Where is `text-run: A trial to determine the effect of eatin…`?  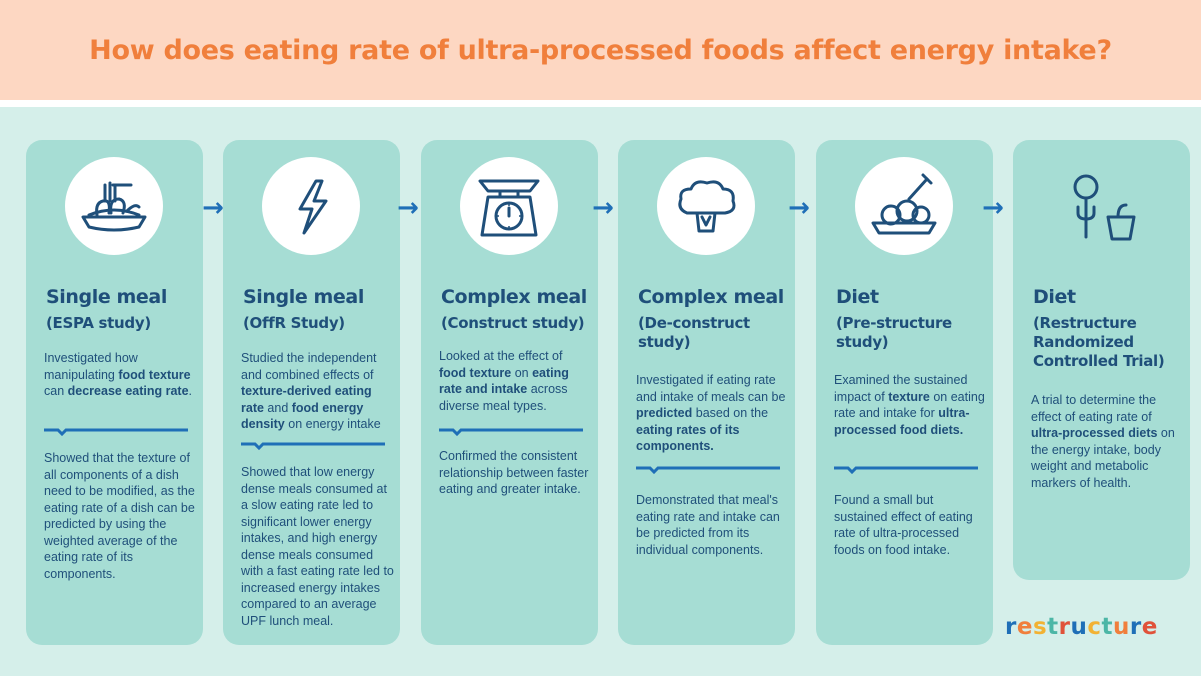 text-run: A trial to determine the effect of eatin… is located at coordinates (1094, 408).